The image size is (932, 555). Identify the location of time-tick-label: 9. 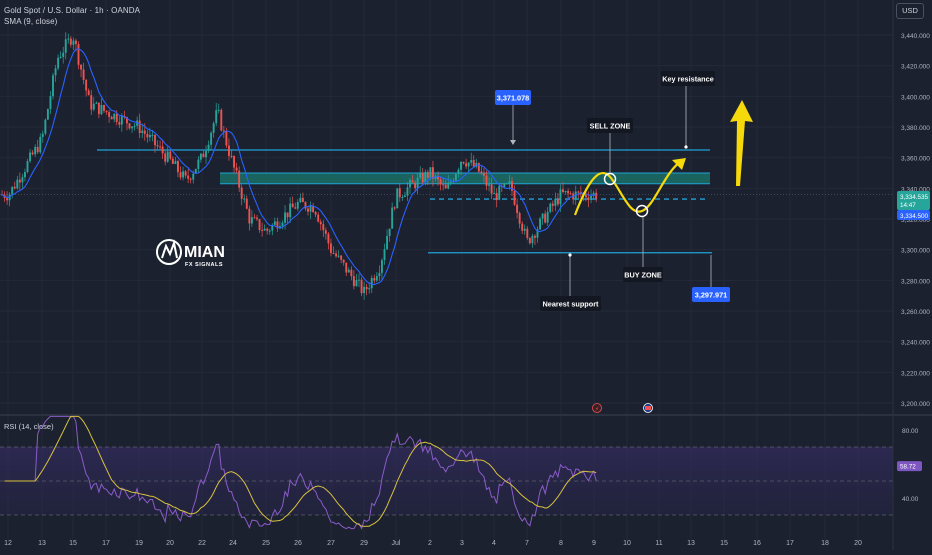
(594, 543).